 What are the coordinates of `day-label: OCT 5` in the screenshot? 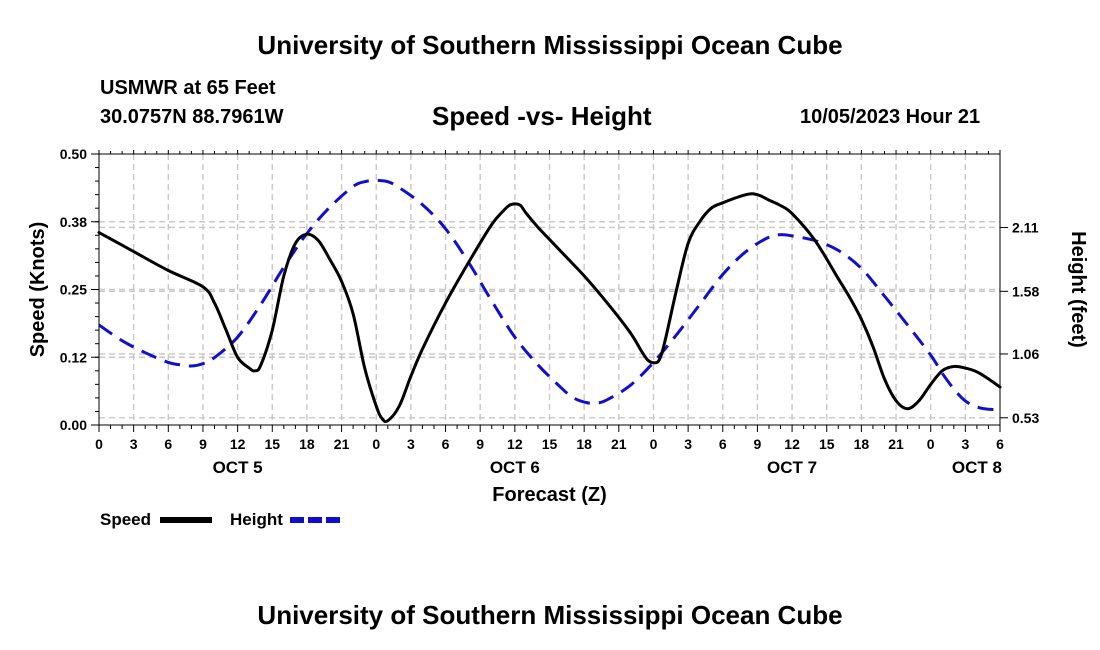 It's located at (238, 467).